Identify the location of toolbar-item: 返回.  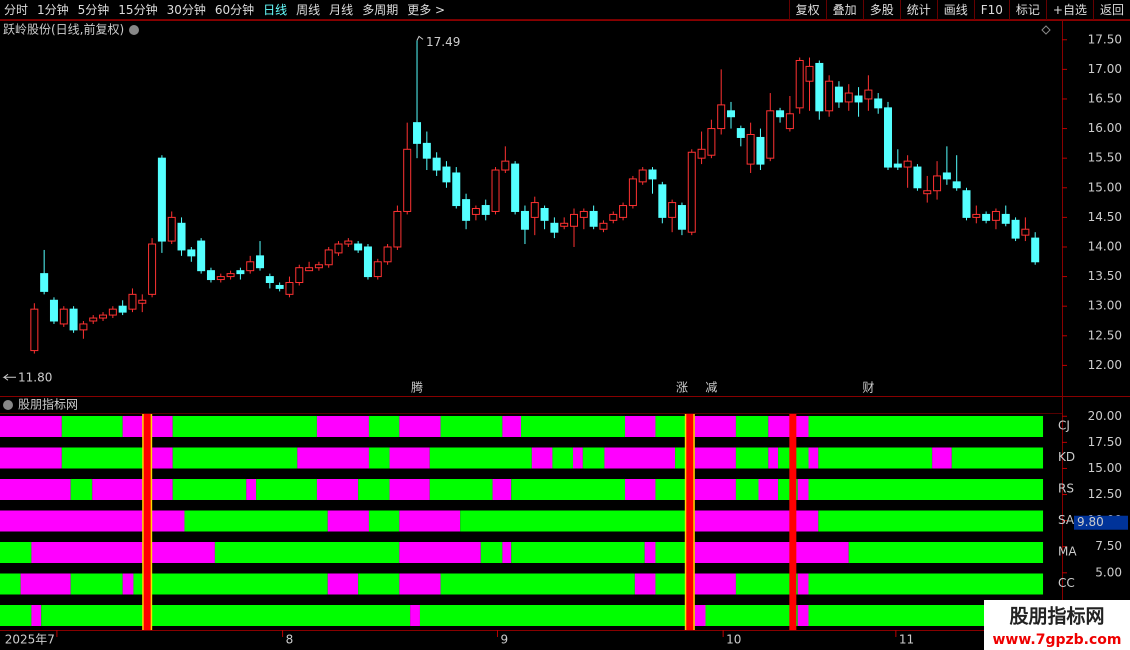
(1111, 10).